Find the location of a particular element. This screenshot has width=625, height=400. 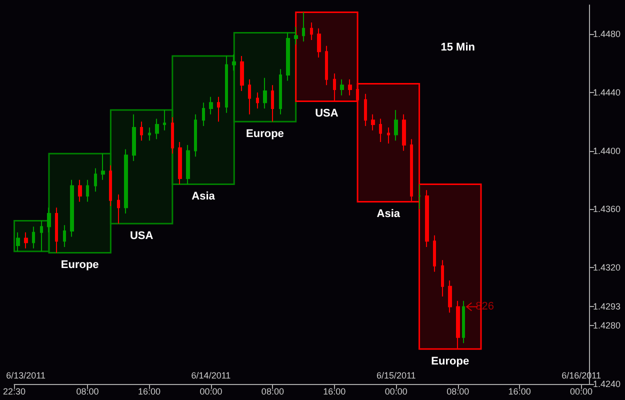

y-tick-label: 1.4400 is located at coordinates (607, 151).